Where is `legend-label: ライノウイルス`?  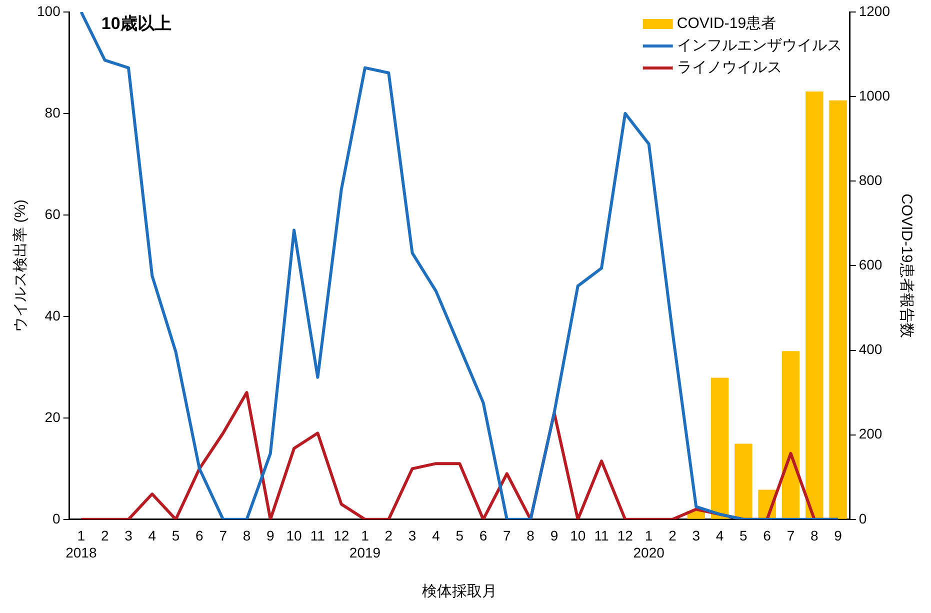 legend-label: ライノウイルス is located at coordinates (729, 67).